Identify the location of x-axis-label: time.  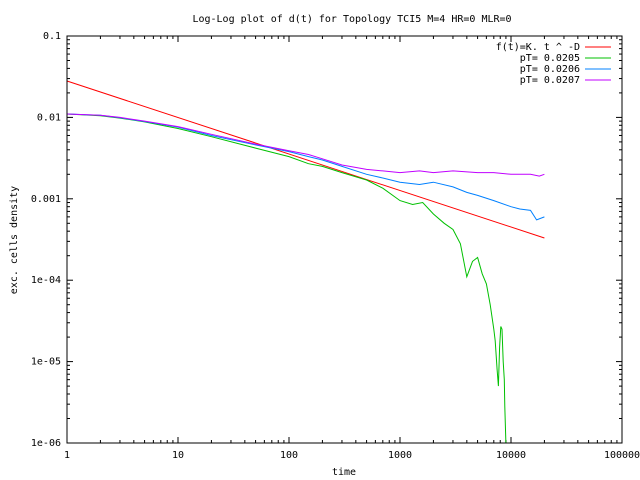
(344, 472).